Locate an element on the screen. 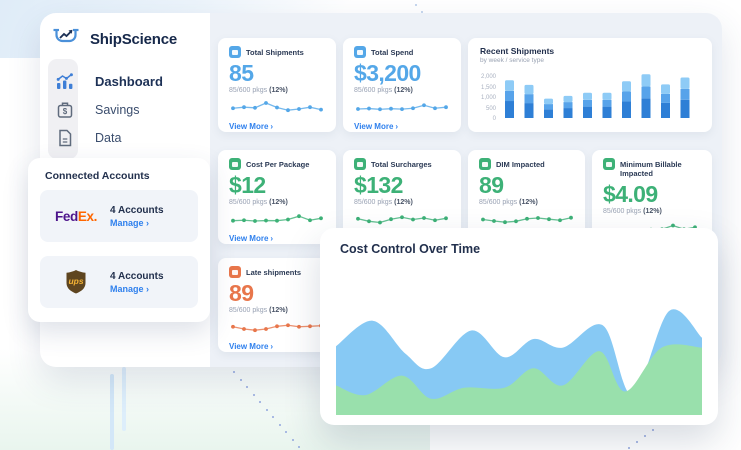 The image size is (741, 450). cost-per-package-icon is located at coordinates (235, 164).